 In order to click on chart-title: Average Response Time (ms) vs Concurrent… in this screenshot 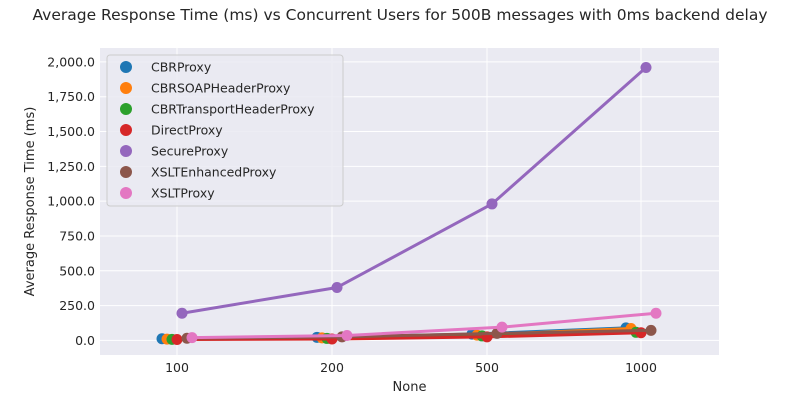, I will do `click(399, 15)`.